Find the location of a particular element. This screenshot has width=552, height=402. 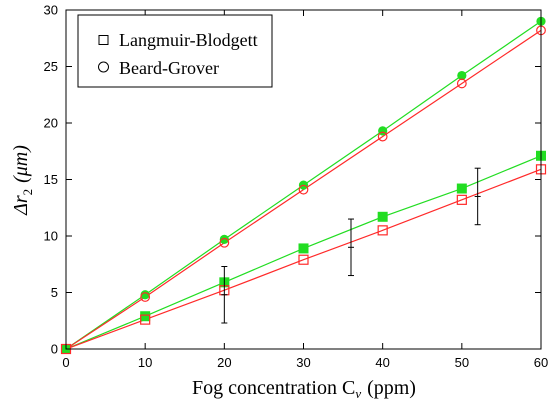

legend-box is located at coordinates (175, 51).